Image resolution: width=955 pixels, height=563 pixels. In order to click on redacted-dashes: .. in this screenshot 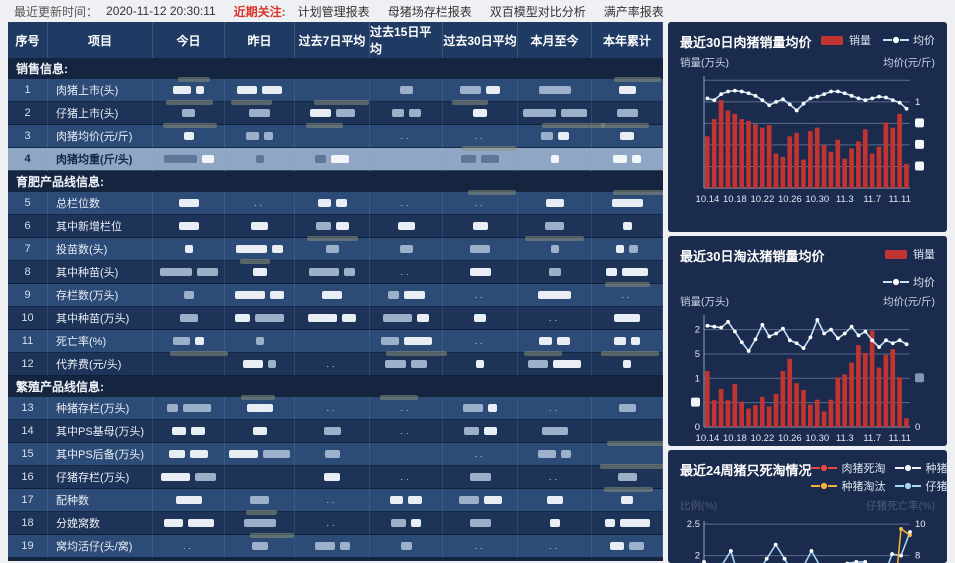, I will do `click(188, 546)`.